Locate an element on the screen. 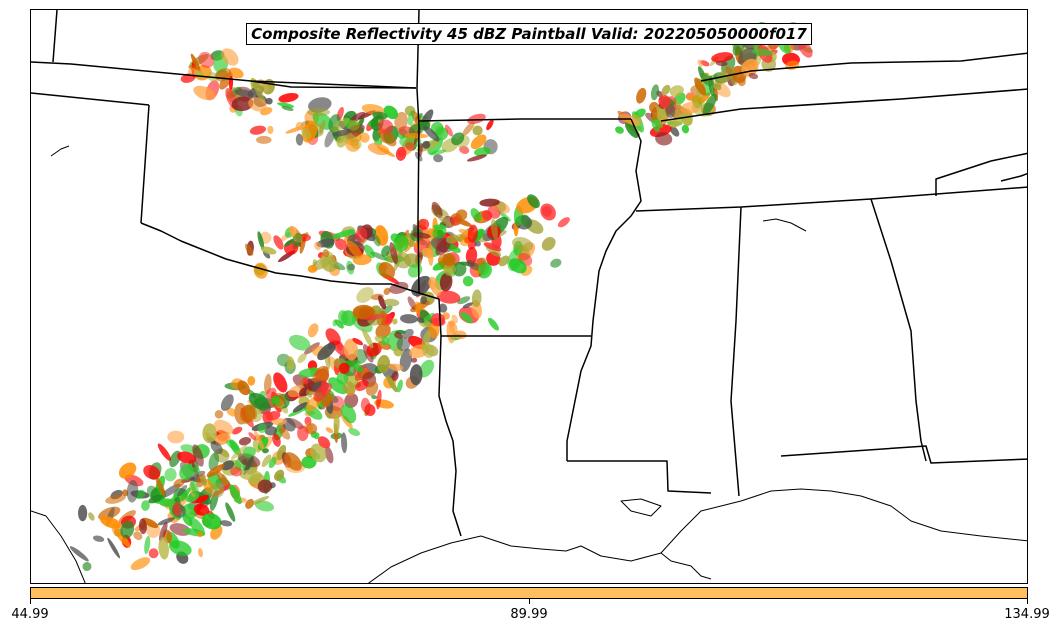  tennessee-kentucky is located at coordinates (843, 105).